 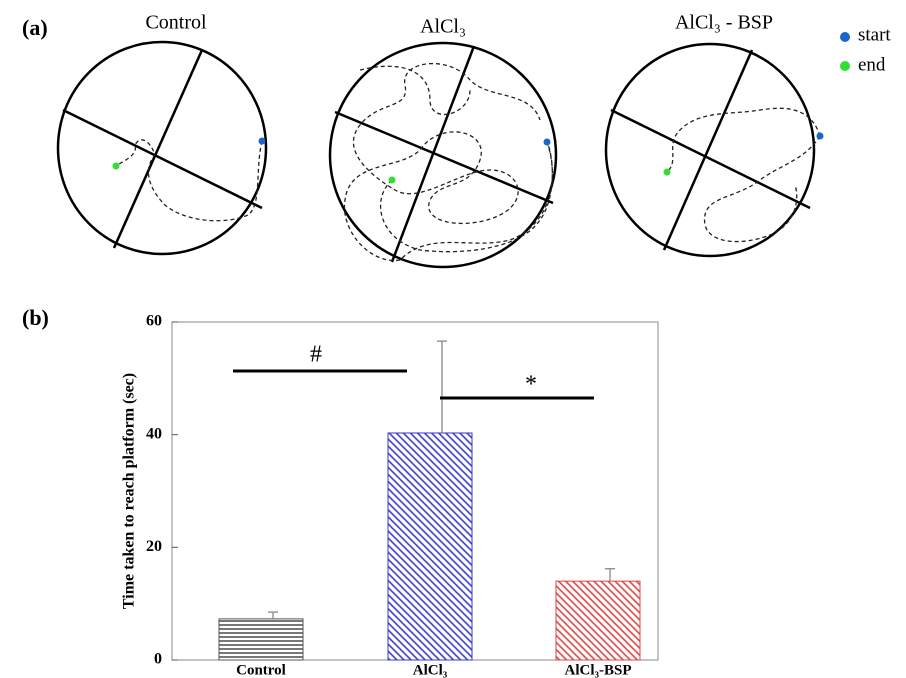 I want to click on y-tick-label: 0, so click(x=158, y=659).